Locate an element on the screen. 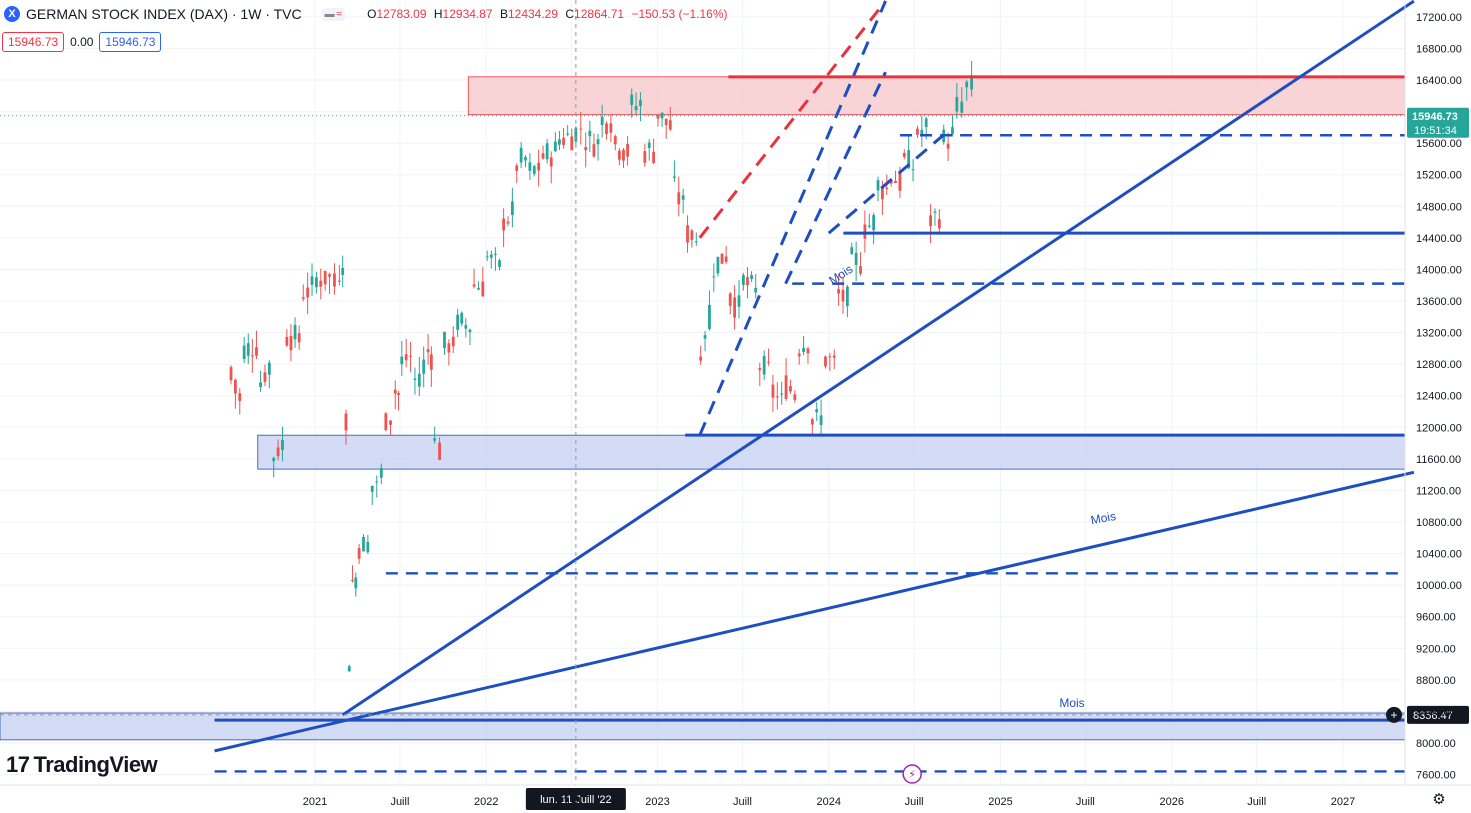 This screenshot has height=813, width=1471. buy-price-button: 15946.73 is located at coordinates (130, 42).